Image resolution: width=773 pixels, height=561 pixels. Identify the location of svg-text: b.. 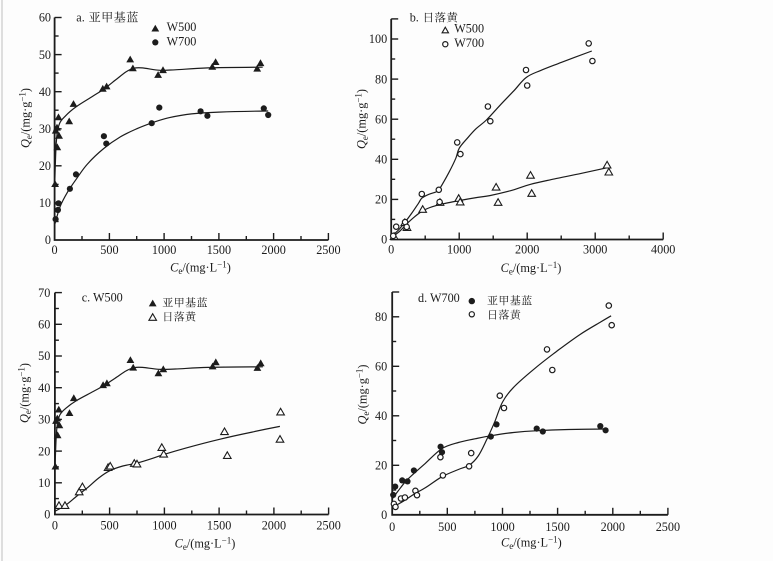
(414, 18).